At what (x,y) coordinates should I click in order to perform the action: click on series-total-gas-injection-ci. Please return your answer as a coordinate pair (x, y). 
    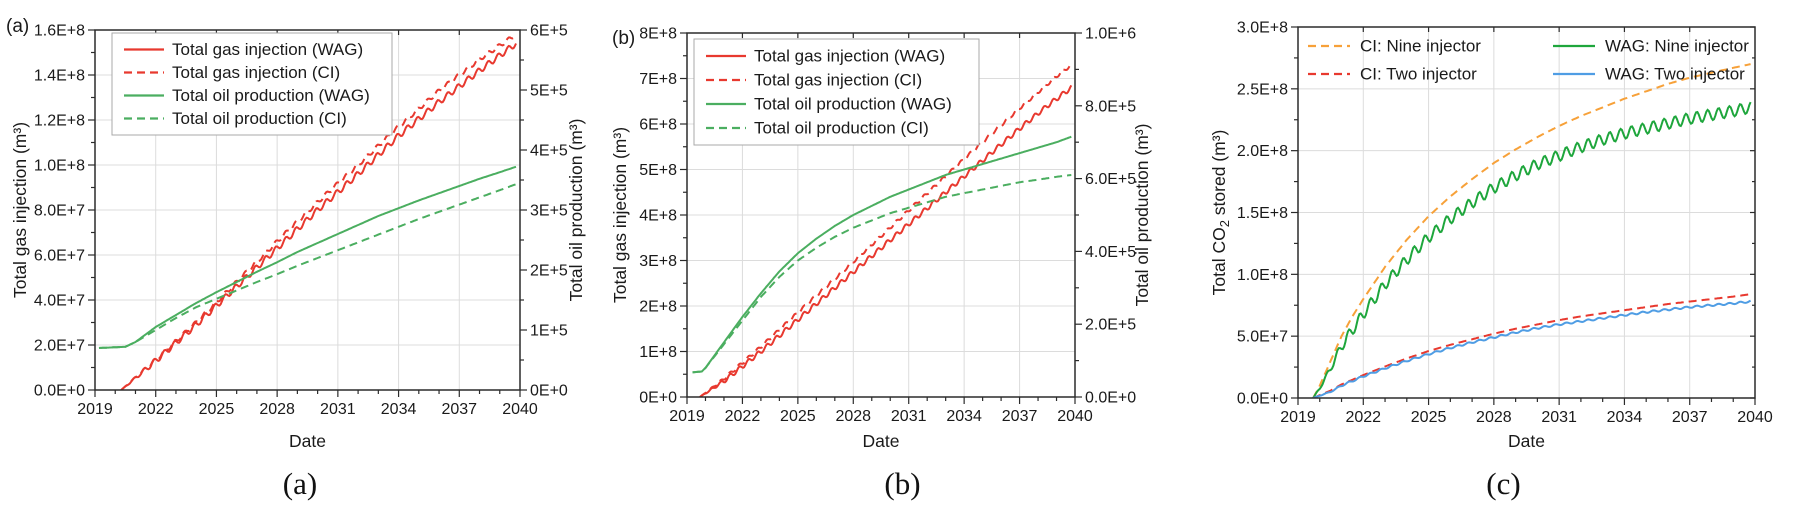
    Looking at the image, I should click on (886, 229).